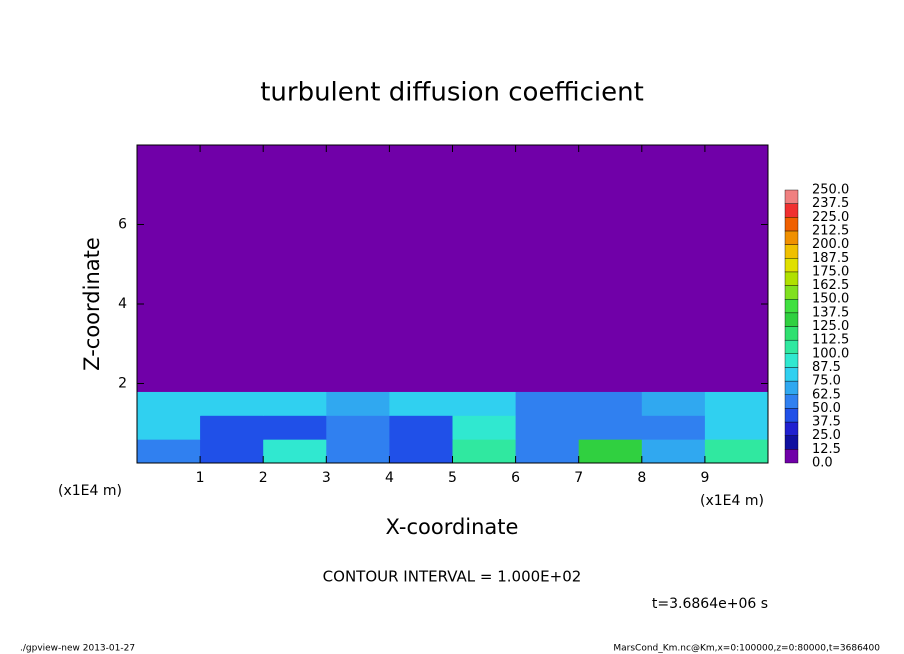  What do you see at coordinates (578, 478) in the screenshot?
I see `x-tick-label: 7` at bounding box center [578, 478].